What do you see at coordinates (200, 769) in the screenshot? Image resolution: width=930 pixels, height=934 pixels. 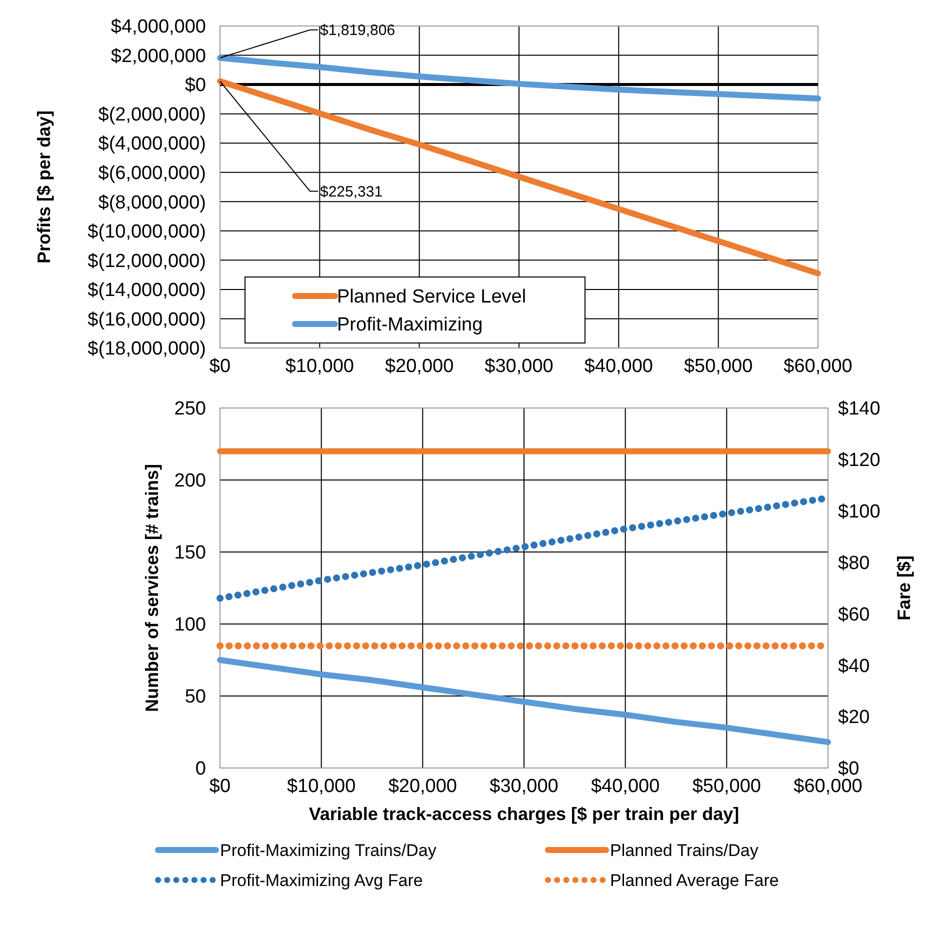 I see `y-tick-label: 0` at bounding box center [200, 769].